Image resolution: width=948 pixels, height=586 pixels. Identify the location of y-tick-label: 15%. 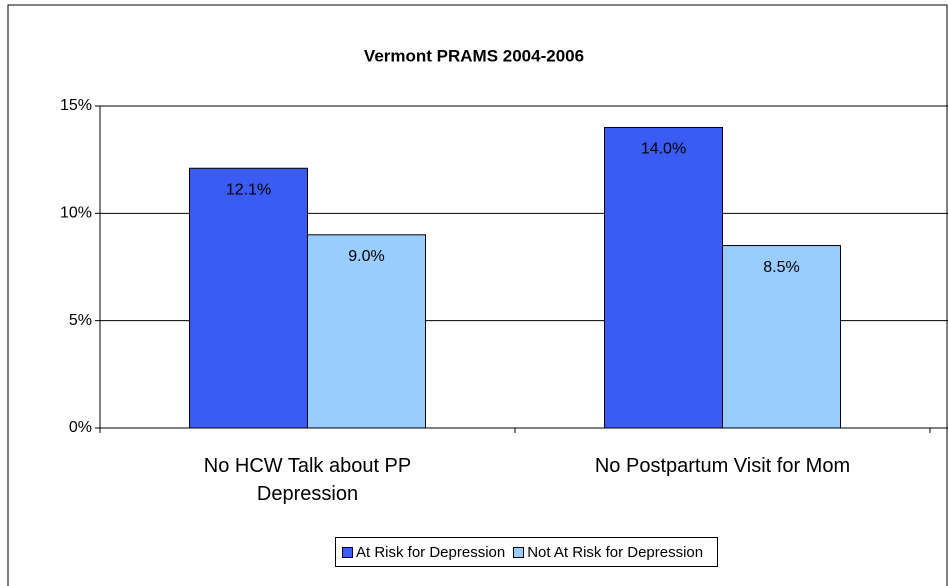
(76, 105).